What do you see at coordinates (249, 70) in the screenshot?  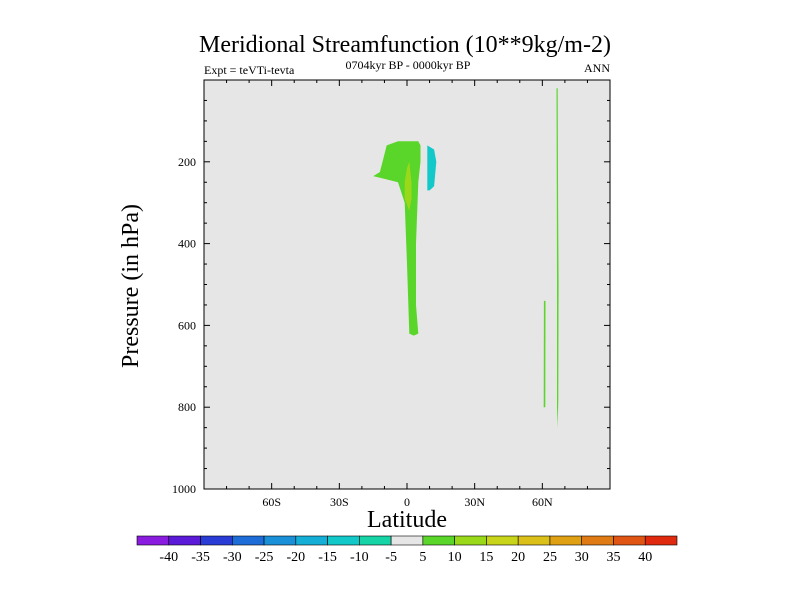 I see `subtitle-left: Expt = teVTi-tevta` at bounding box center [249, 70].